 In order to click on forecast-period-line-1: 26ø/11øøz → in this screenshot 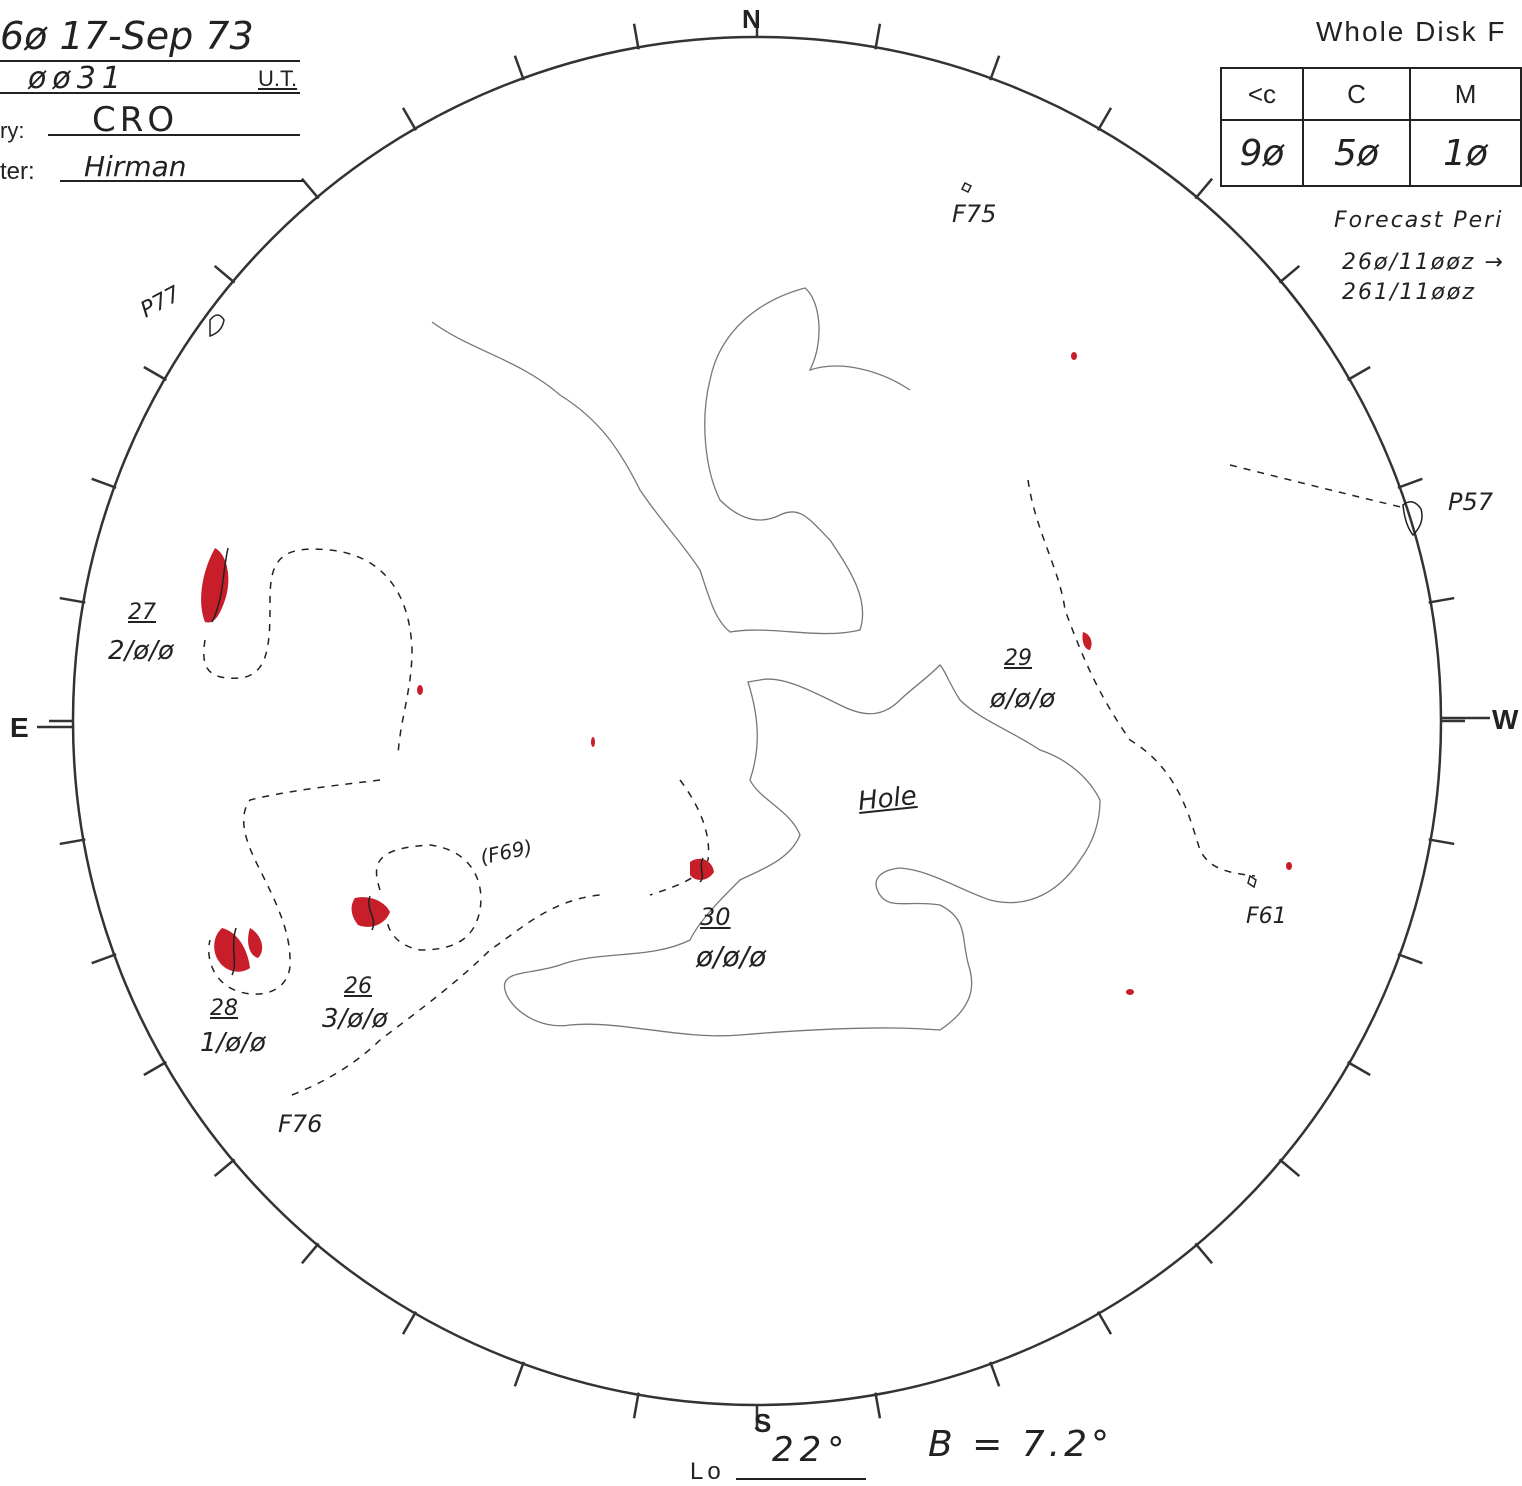, I will do `click(1423, 262)`.